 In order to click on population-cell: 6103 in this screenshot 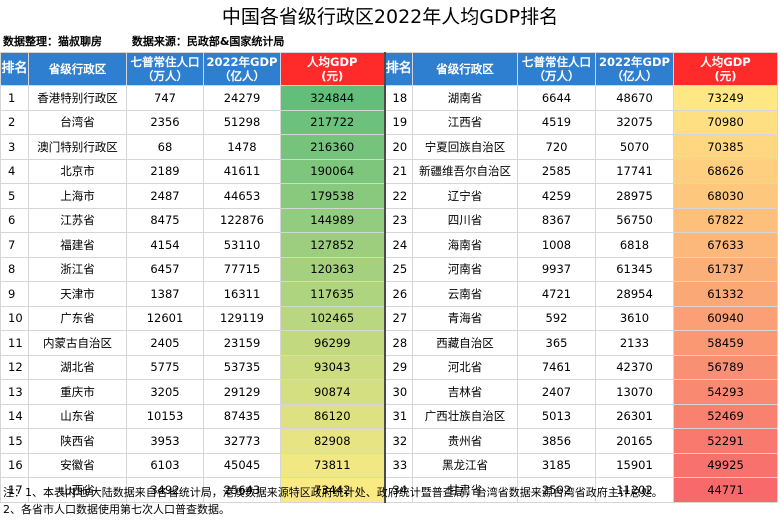, I will do `click(165, 465)`.